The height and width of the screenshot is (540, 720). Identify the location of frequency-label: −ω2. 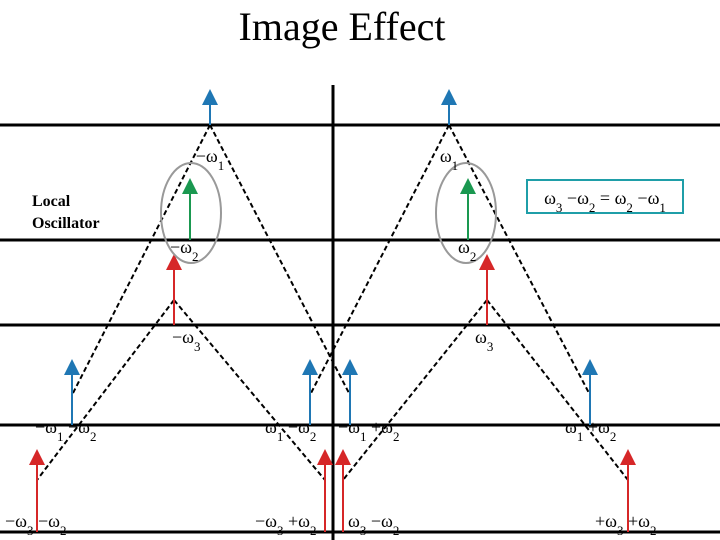
(184, 250).